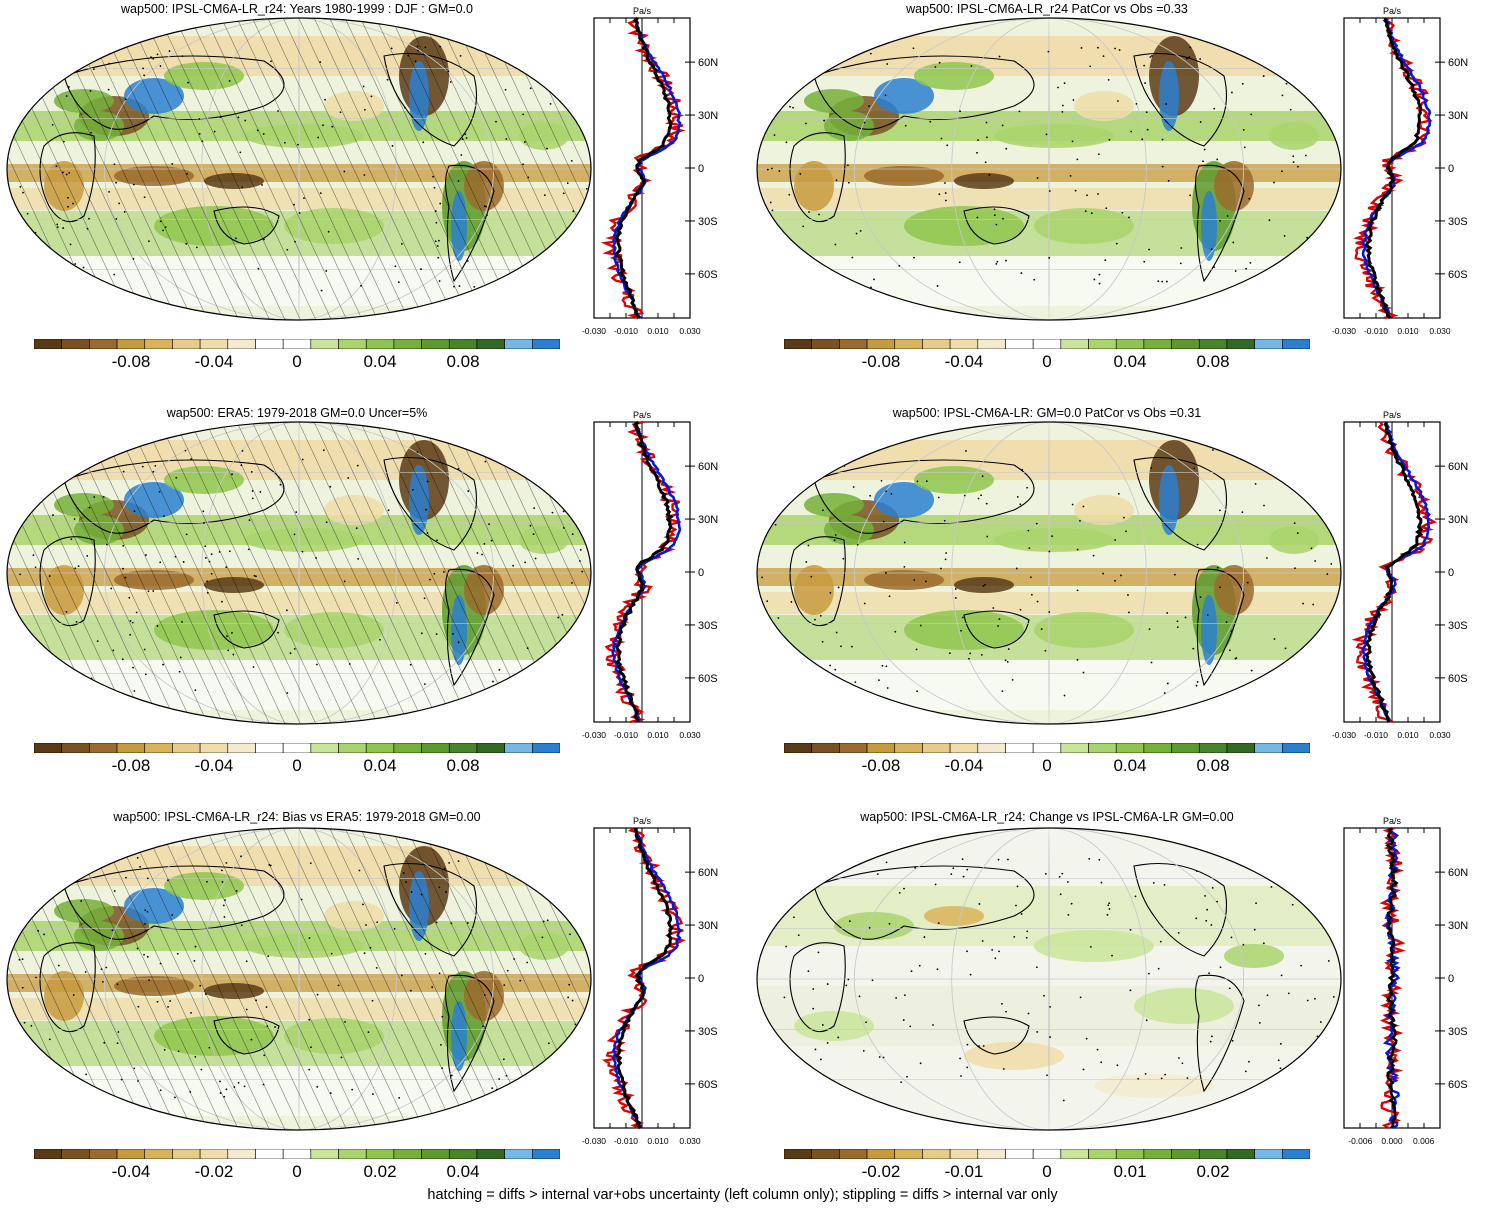 The width and height of the screenshot is (1485, 1212). Describe the element at coordinates (1047, 1173) in the screenshot. I see `colorbar-labels-p6: -0.02 -0.01 0 0.01 0.02` at that location.